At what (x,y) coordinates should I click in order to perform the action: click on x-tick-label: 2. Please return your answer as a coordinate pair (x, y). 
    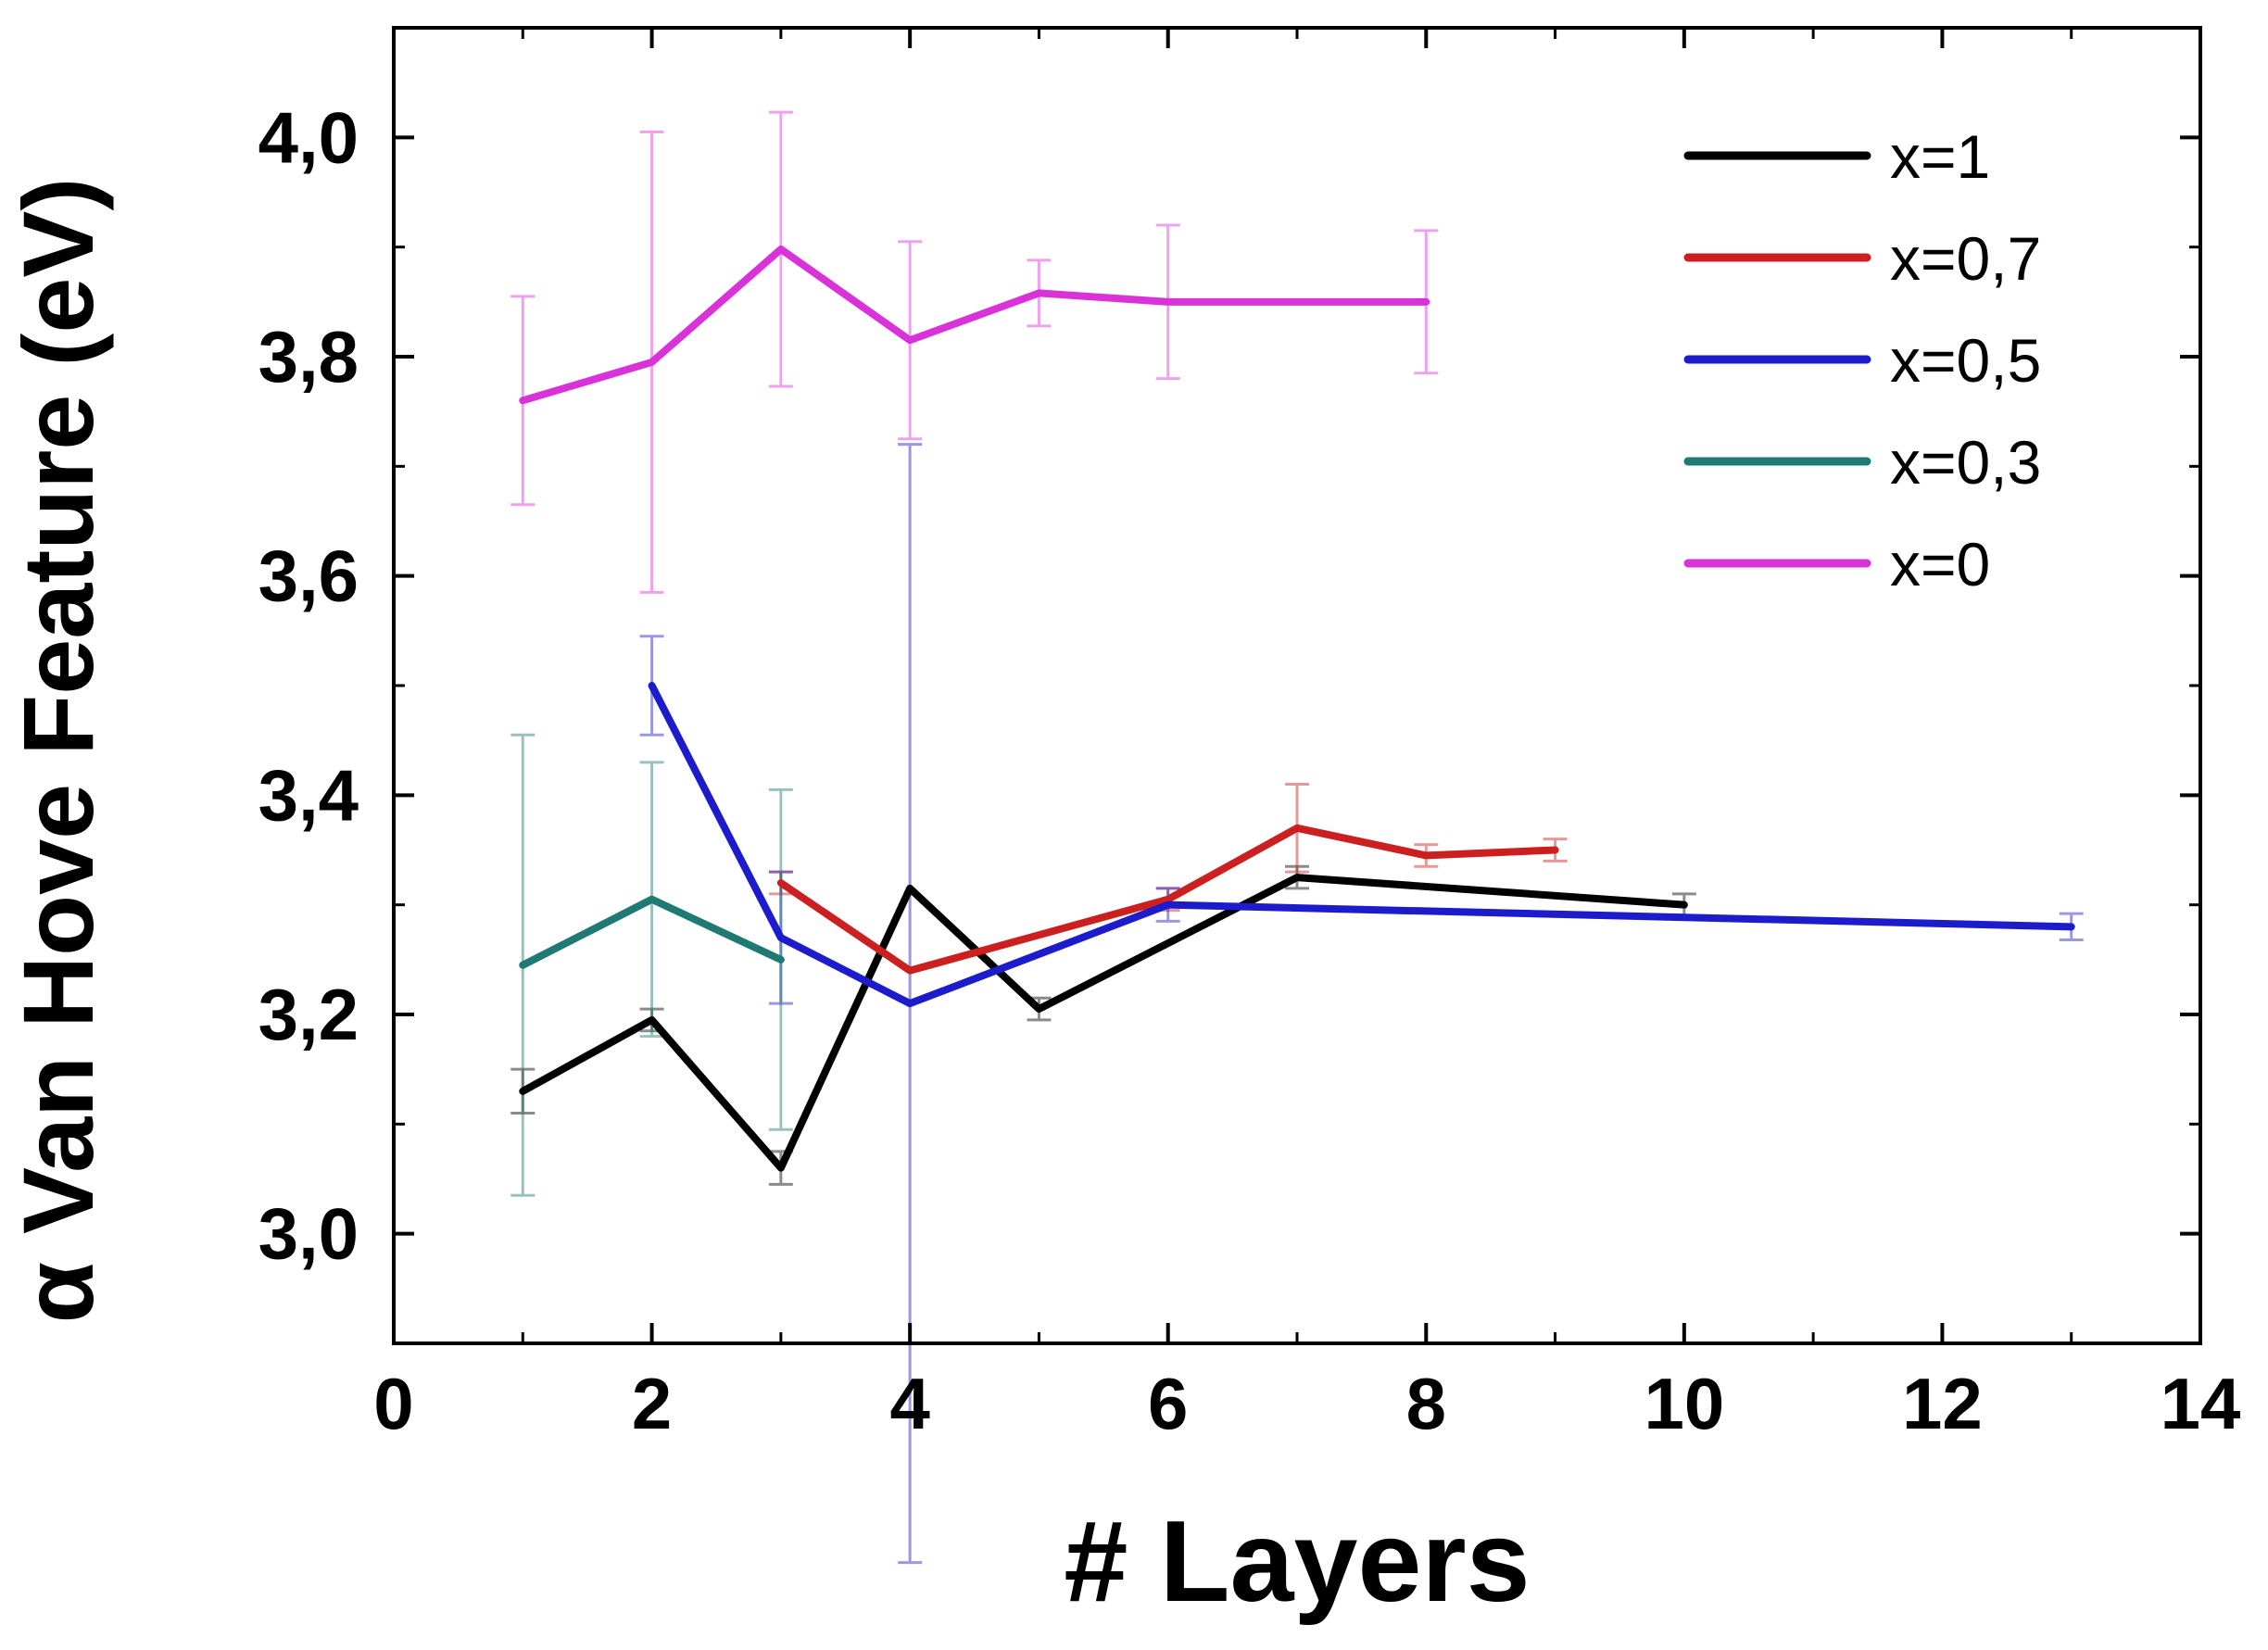
    Looking at the image, I should click on (652, 1403).